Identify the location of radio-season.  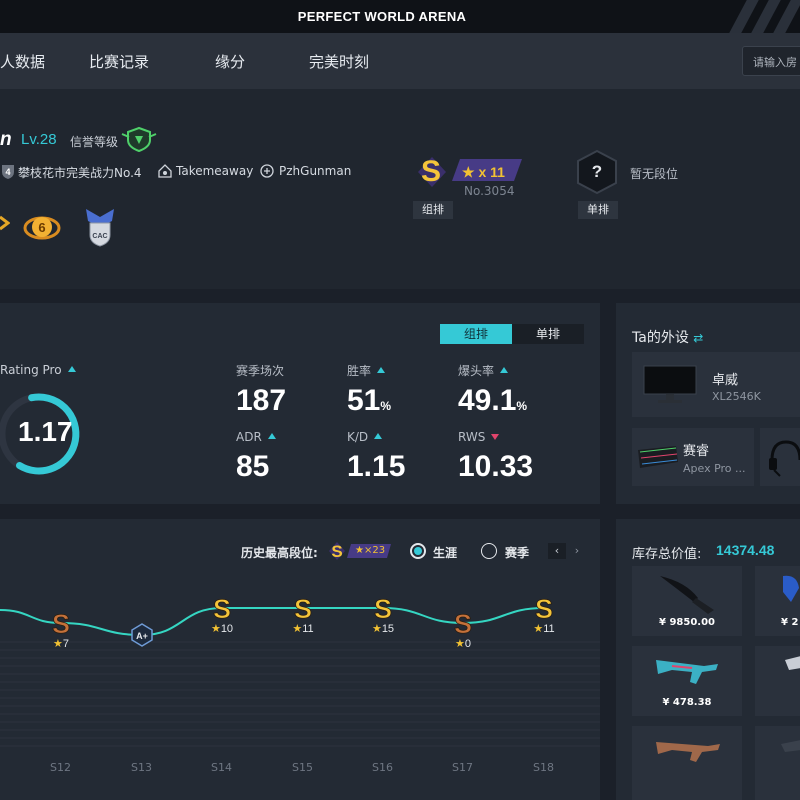
(489, 551).